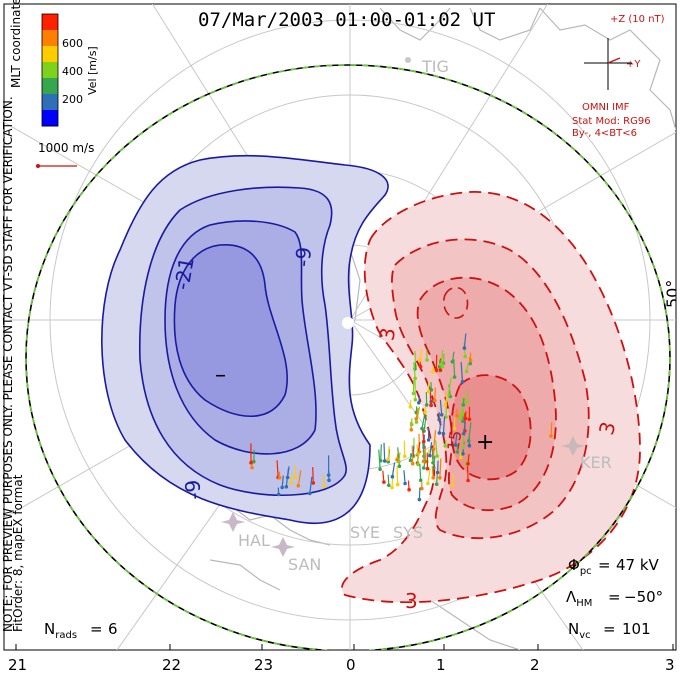 This screenshot has height=674, width=680. I want to click on station-sys: SYS, so click(408, 532).